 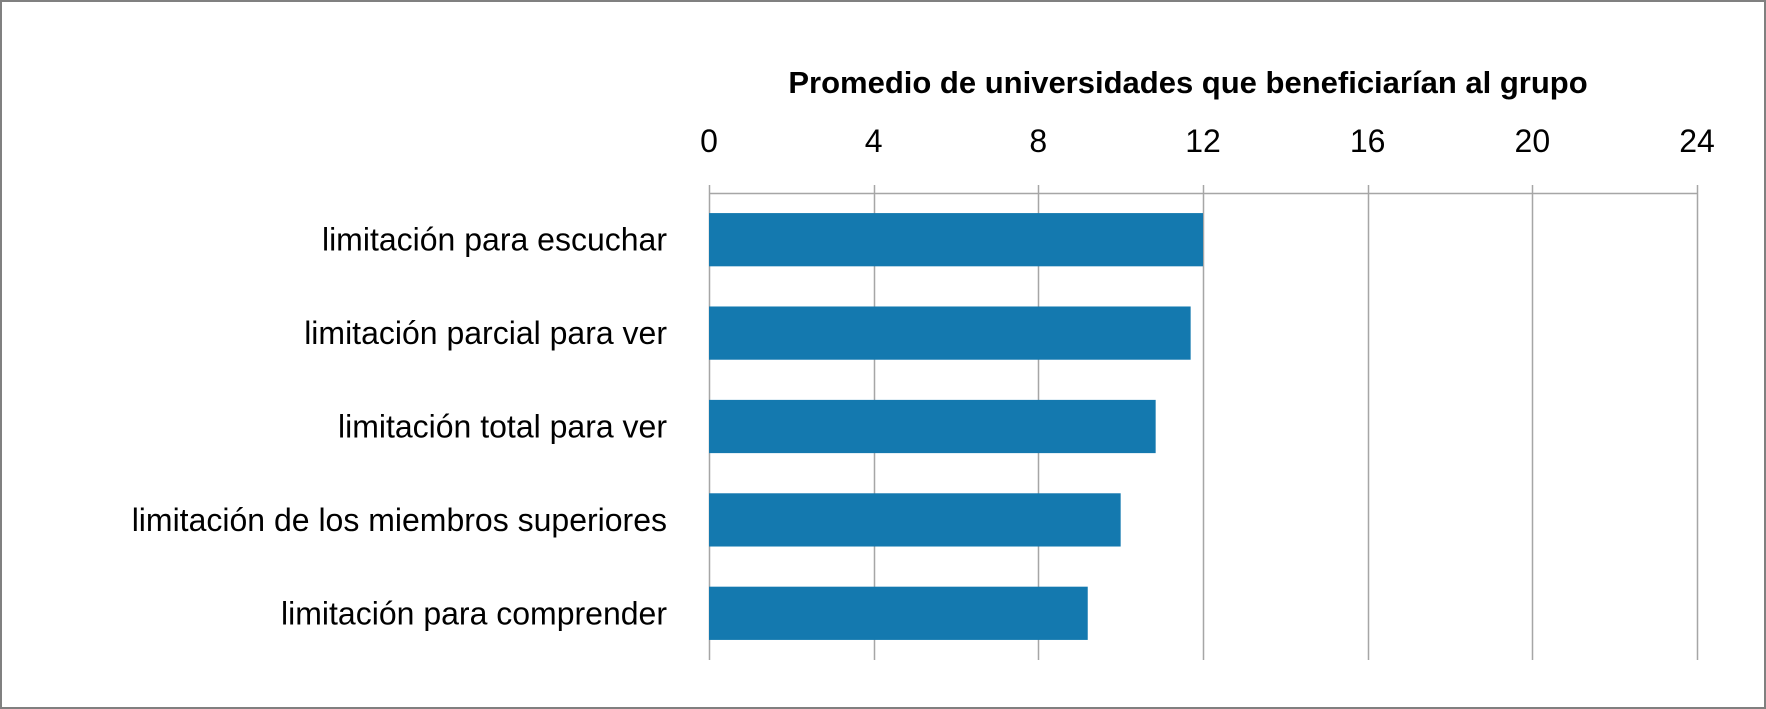 What do you see at coordinates (474, 613) in the screenshot?
I see `category-label-5: limitación para comprender` at bounding box center [474, 613].